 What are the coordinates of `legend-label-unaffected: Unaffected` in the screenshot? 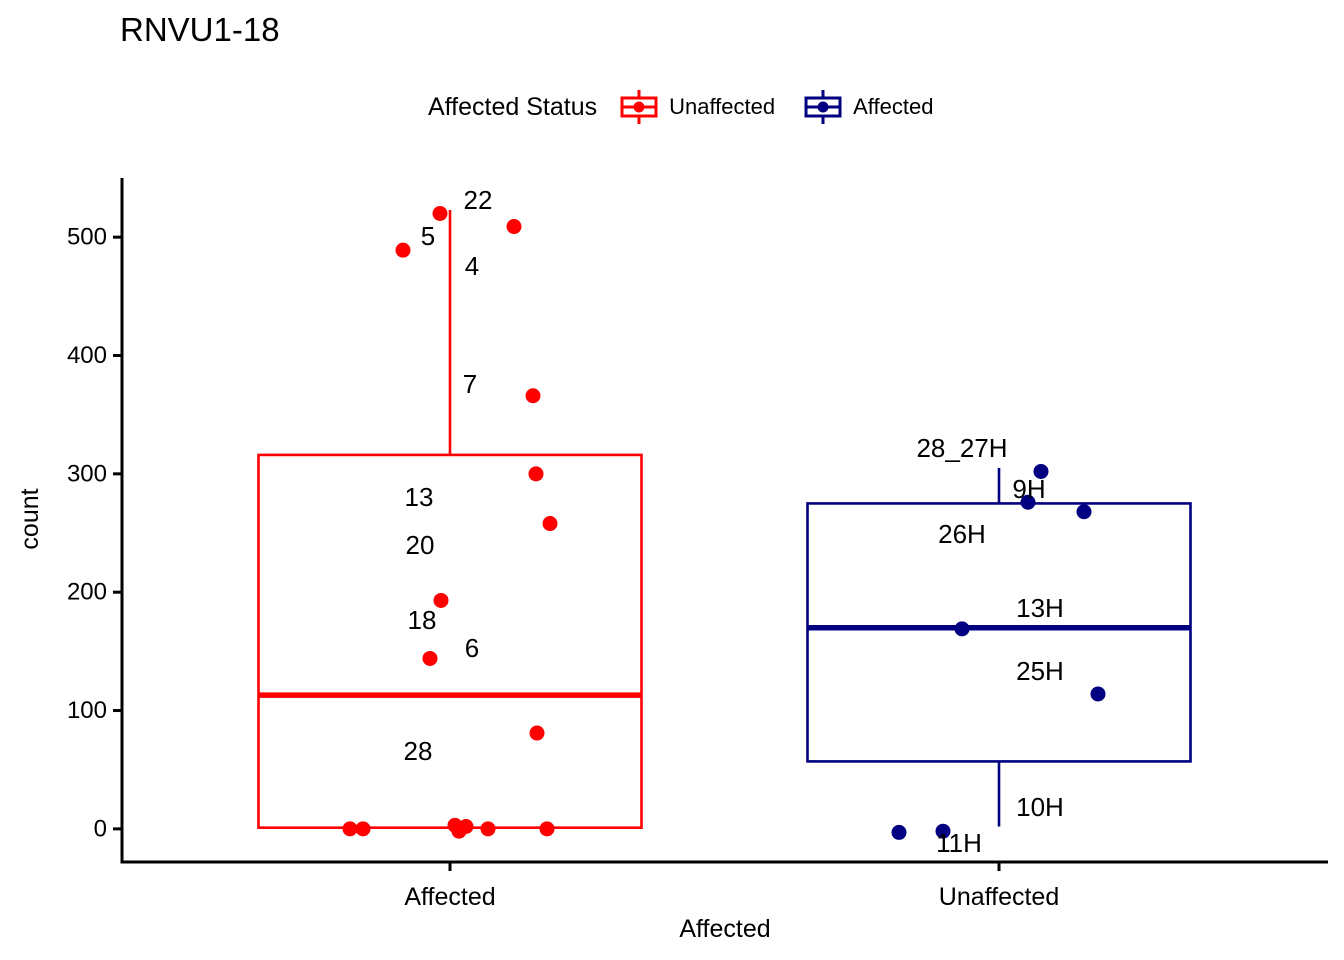 It's located at (722, 106).